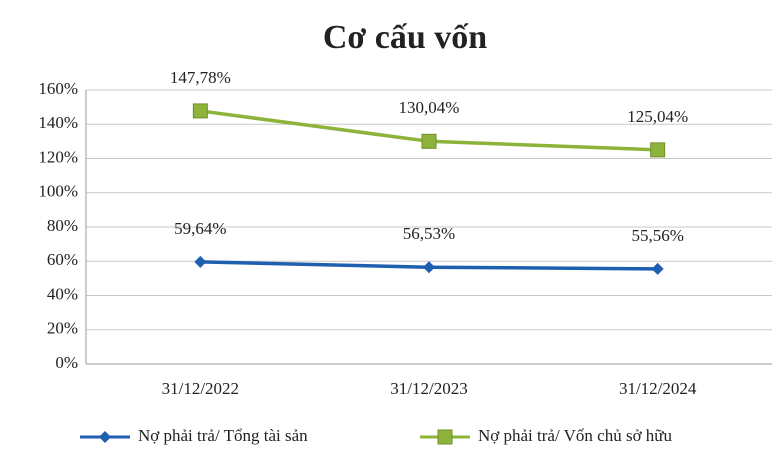 The width and height of the screenshot is (778, 451). Describe the element at coordinates (657, 116) in the screenshot. I see `data-label: 125,04%` at that location.